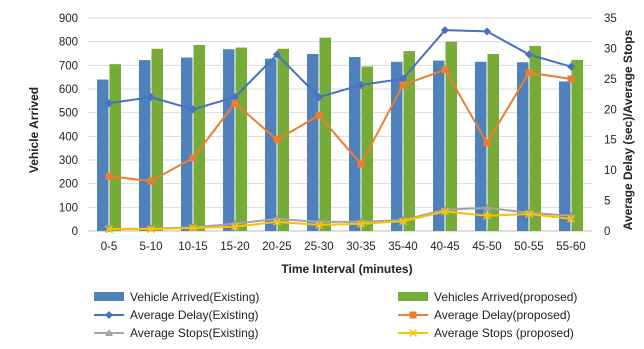 The width and height of the screenshot is (644, 349). What do you see at coordinates (68, 90) in the screenshot?
I see `y-tick-label: 600` at bounding box center [68, 90].